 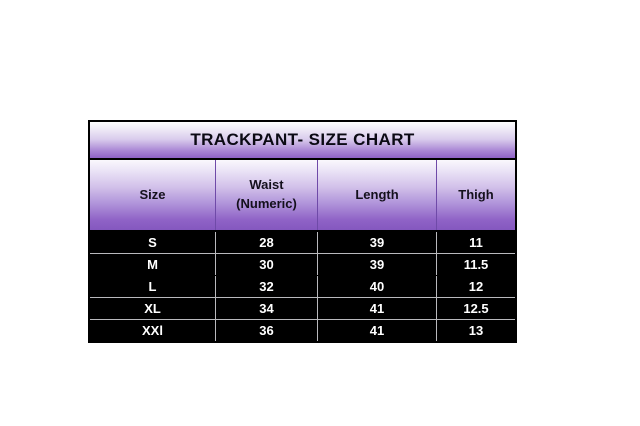 What do you see at coordinates (153, 308) in the screenshot?
I see `cell-size: XL` at bounding box center [153, 308].